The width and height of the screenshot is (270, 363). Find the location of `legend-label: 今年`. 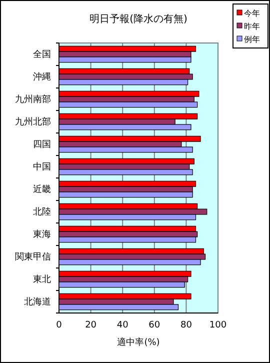

legend-label: 今年 is located at coordinates (252, 13).